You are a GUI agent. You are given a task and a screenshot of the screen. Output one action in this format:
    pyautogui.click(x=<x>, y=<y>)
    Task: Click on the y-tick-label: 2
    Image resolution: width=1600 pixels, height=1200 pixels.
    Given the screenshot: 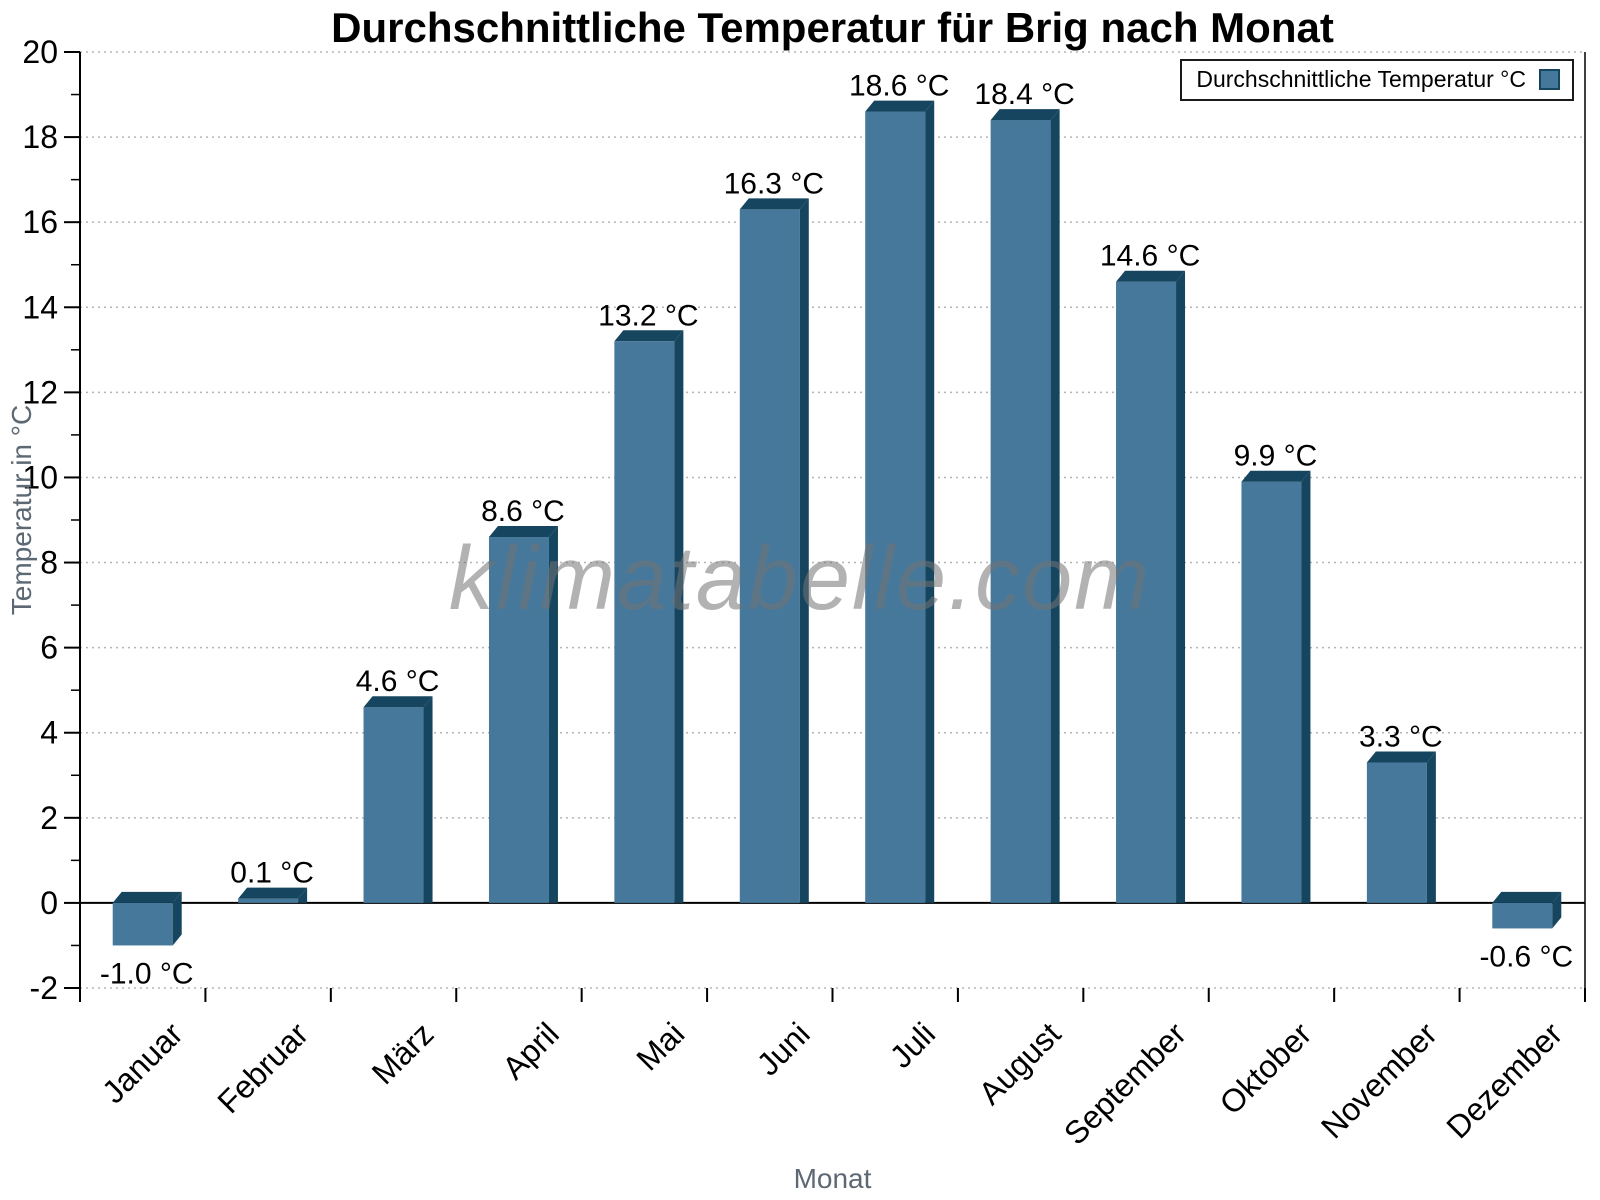 What is the action you would take?
    pyautogui.click(x=49, y=818)
    